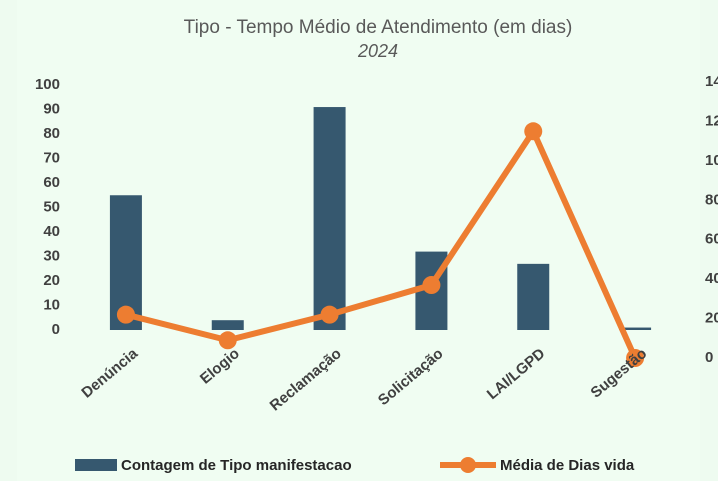 This screenshot has width=718, height=481. I want to click on y2-tick-label: 40, so click(711, 278).